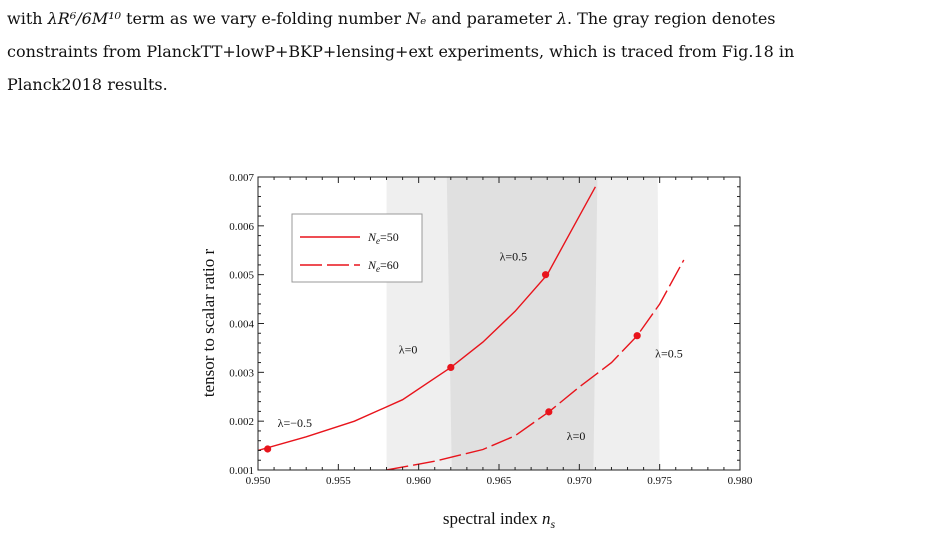 The height and width of the screenshot is (540, 946). What do you see at coordinates (740, 481) in the screenshot?
I see `x-tick-label: 0.980` at bounding box center [740, 481].